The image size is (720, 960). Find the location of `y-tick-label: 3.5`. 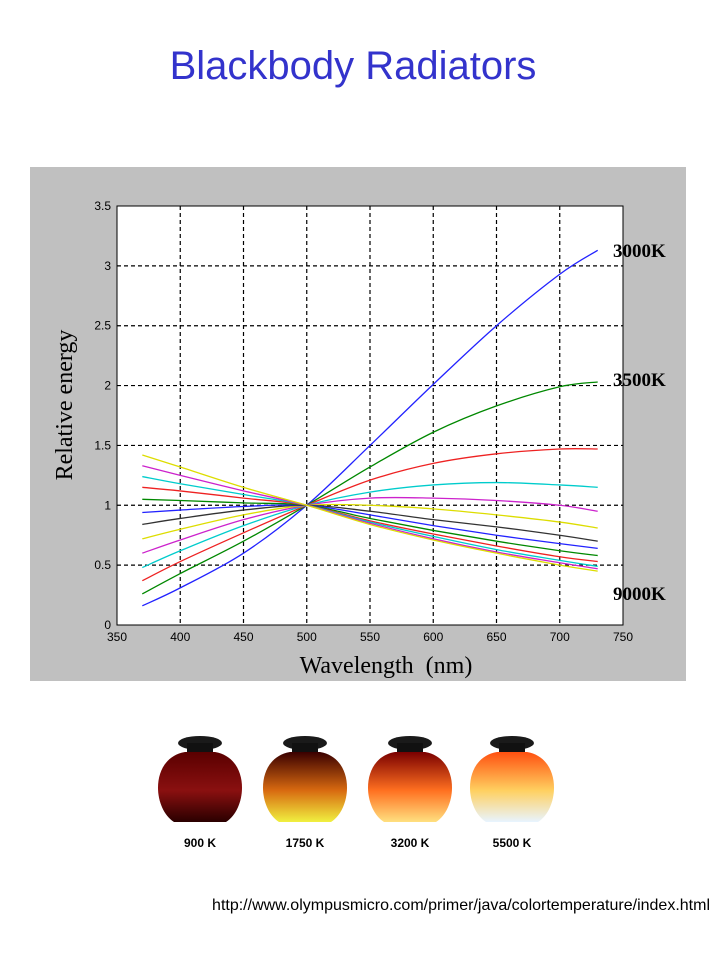

y-tick-label: 3.5 is located at coordinates (102, 206).